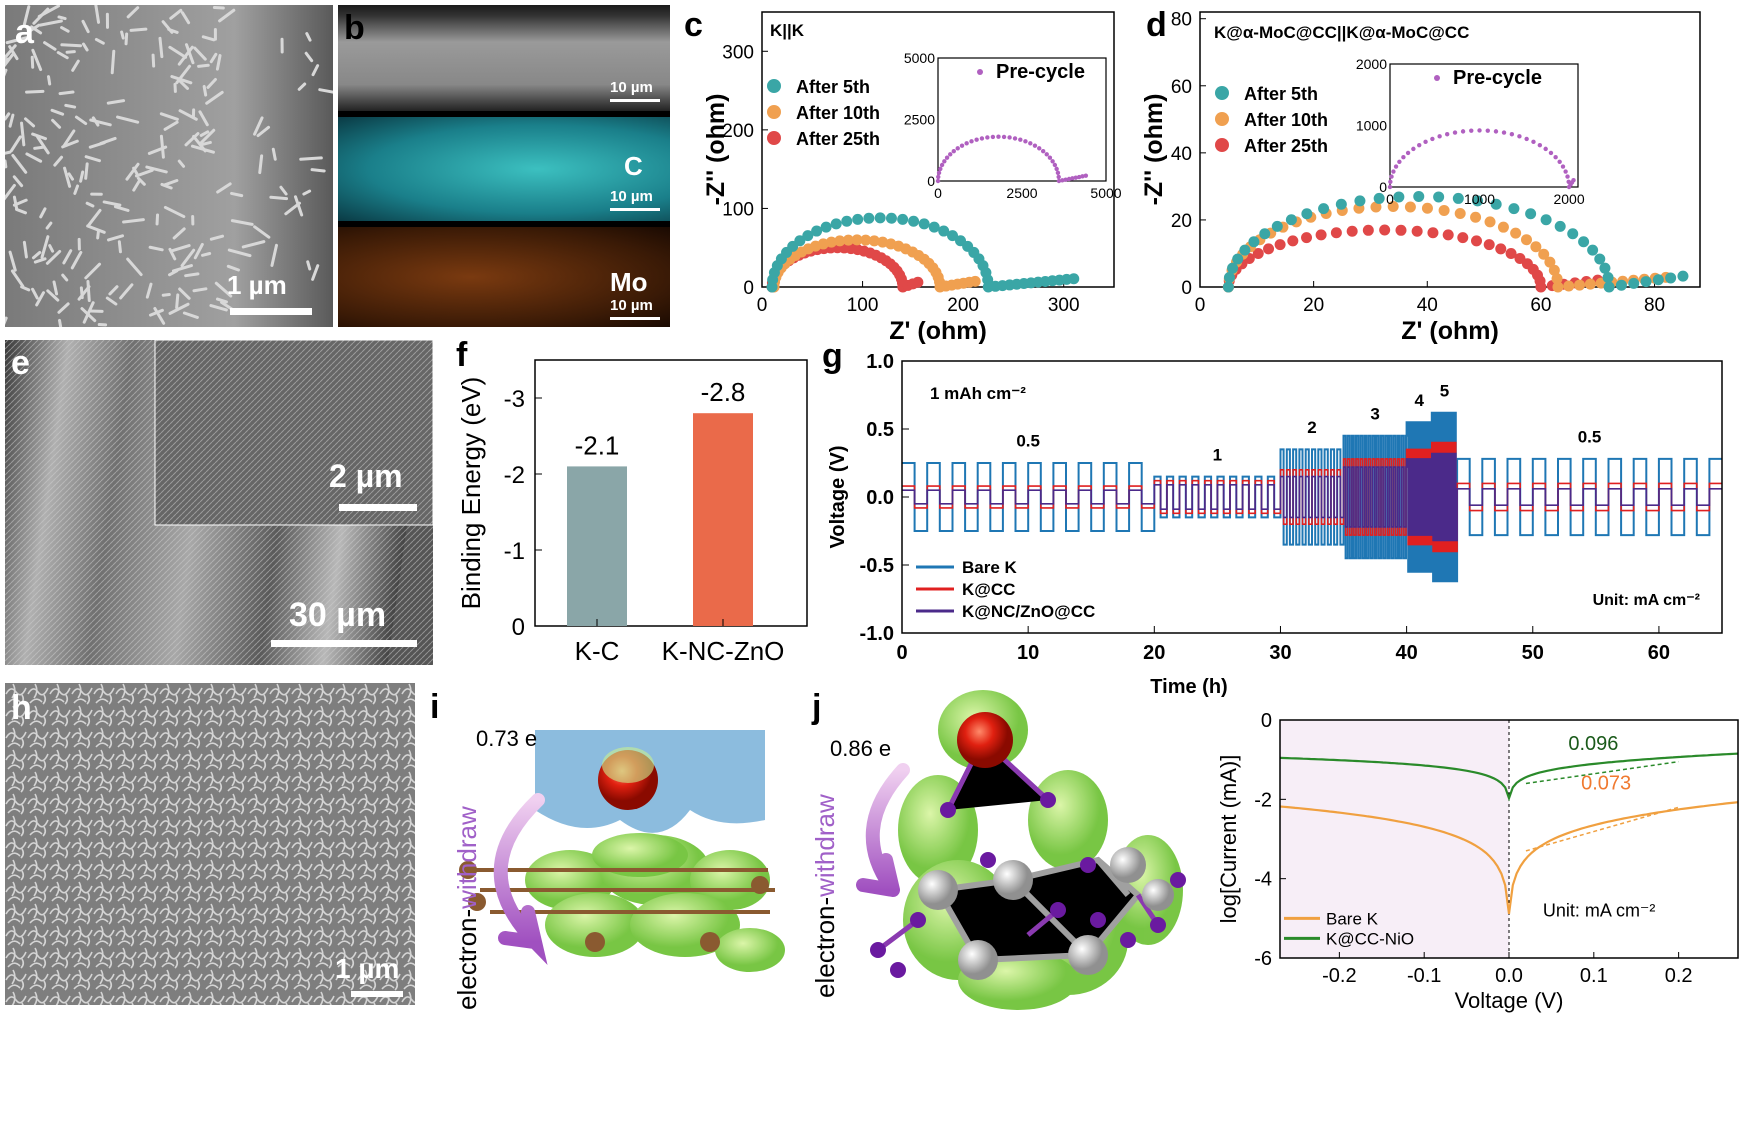 This screenshot has width=1750, height=1127. What do you see at coordinates (514, 551) in the screenshot?
I see `y-tick-label: -1` at bounding box center [514, 551].